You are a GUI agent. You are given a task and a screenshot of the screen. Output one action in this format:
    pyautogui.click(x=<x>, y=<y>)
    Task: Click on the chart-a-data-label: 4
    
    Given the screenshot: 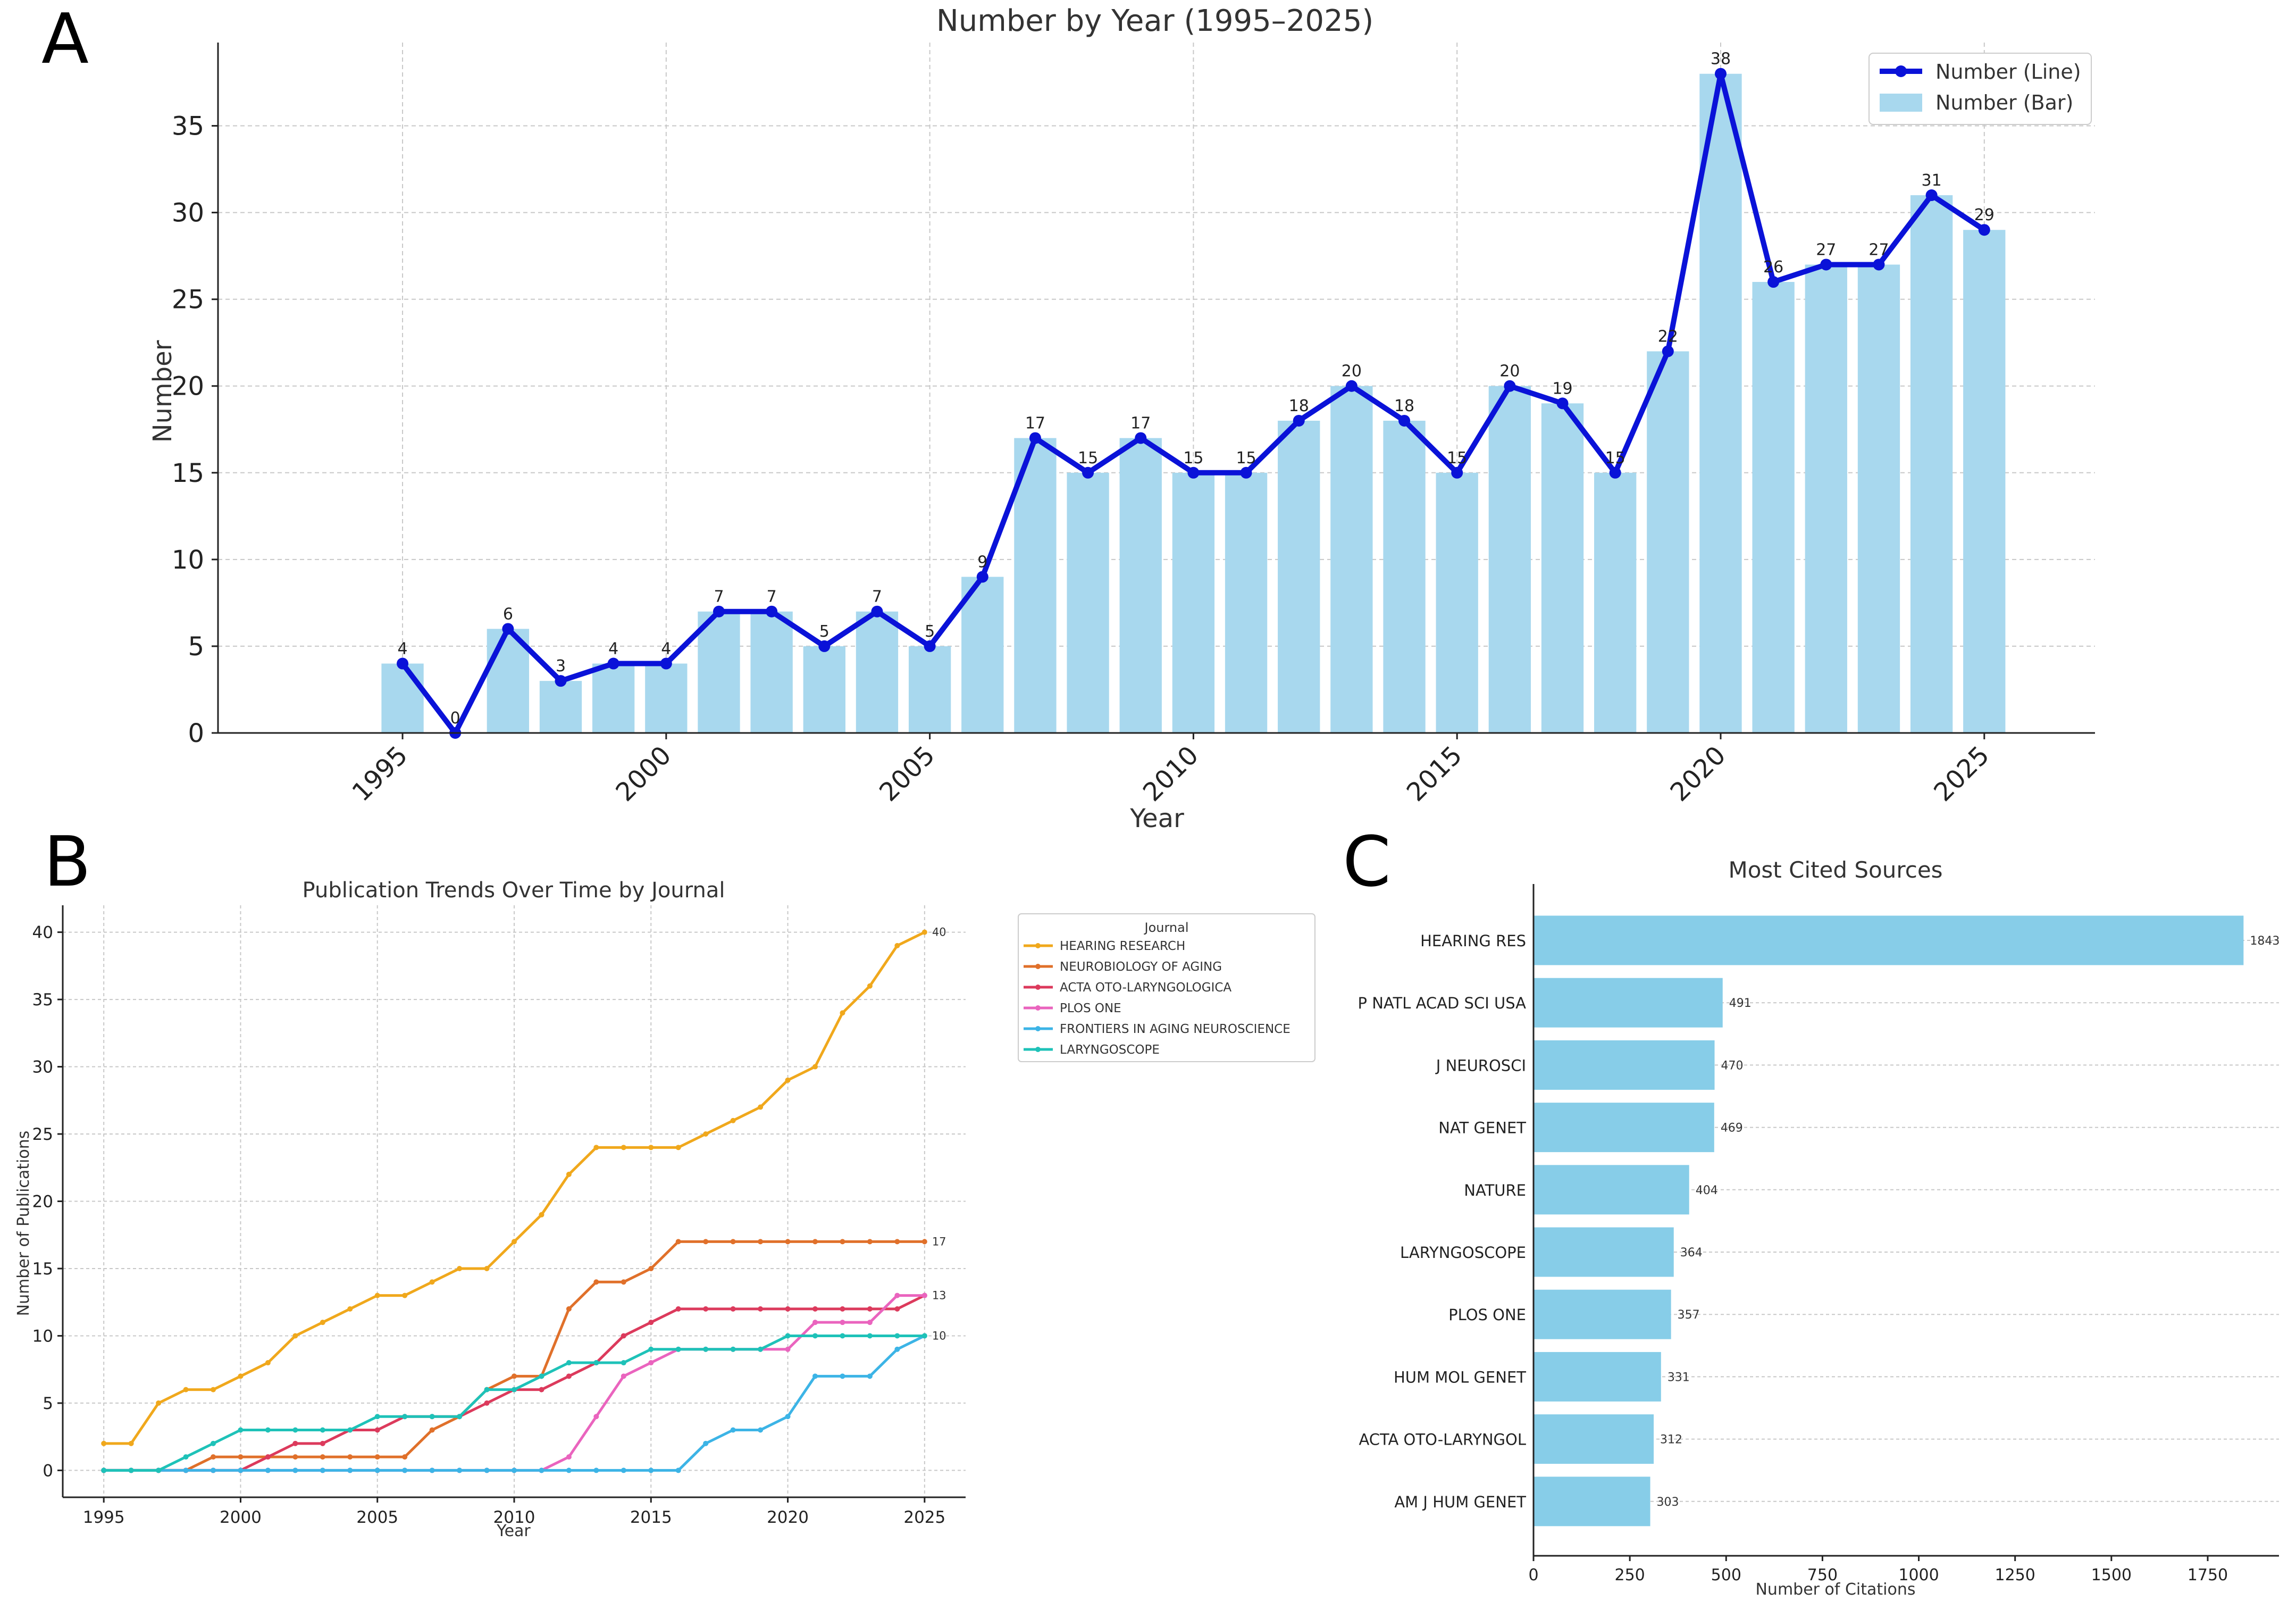 What is the action you would take?
    pyautogui.click(x=403, y=649)
    